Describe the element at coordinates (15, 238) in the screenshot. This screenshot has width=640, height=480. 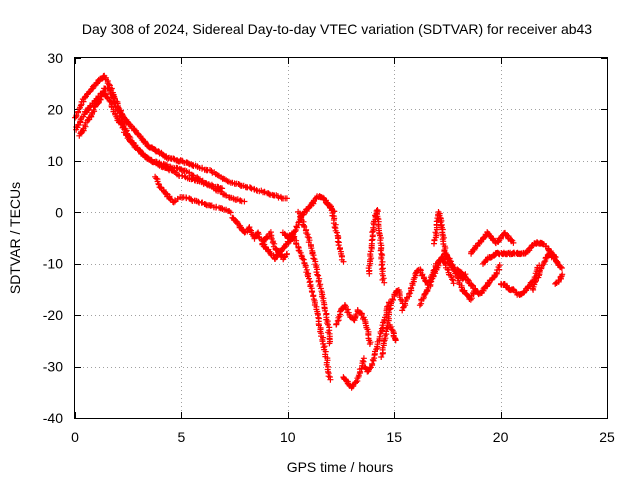
I see `y-axis-title: SDTVAR / TECUs` at that location.